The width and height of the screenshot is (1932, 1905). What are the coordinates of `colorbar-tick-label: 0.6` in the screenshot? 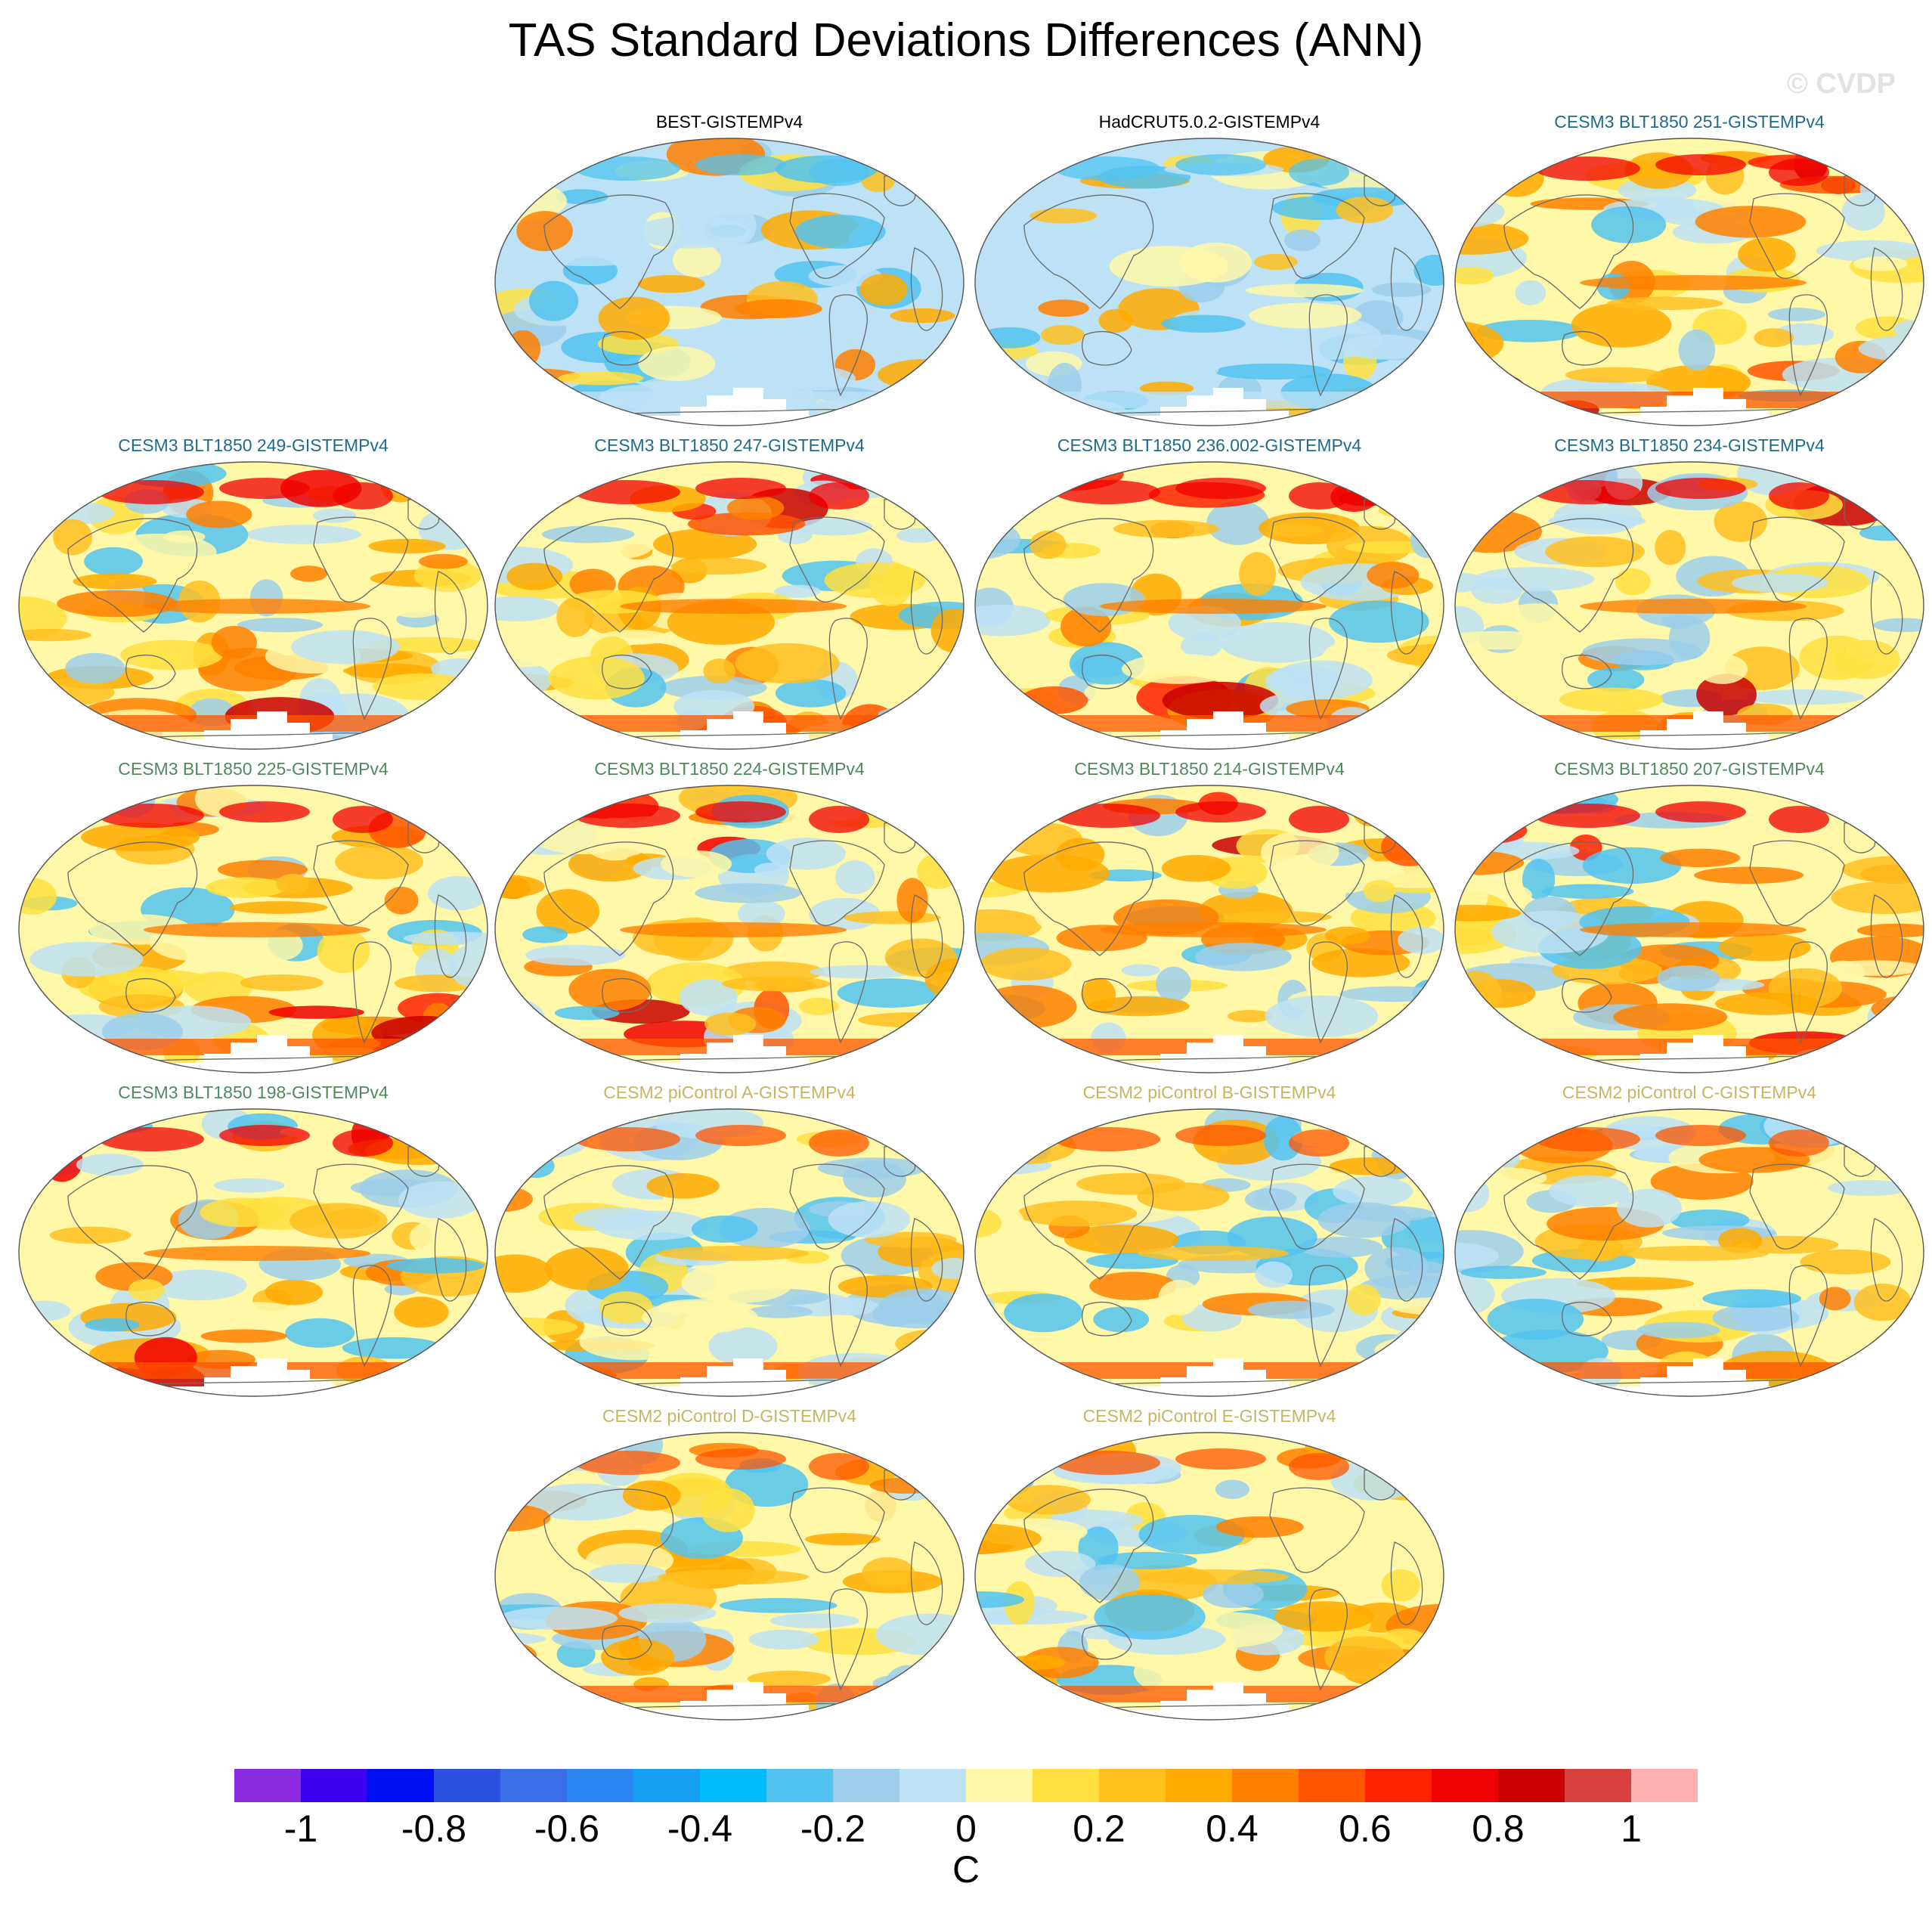 It's located at (1365, 1829).